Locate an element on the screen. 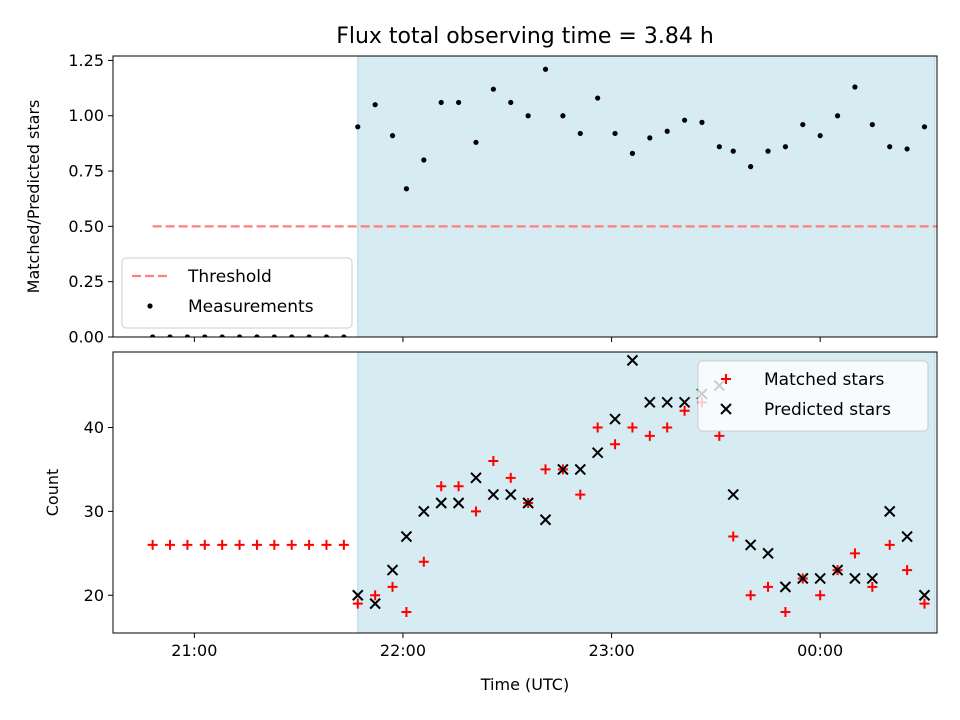 The width and height of the screenshot is (960, 720). x-tick-label: 00:00 is located at coordinates (820, 650).